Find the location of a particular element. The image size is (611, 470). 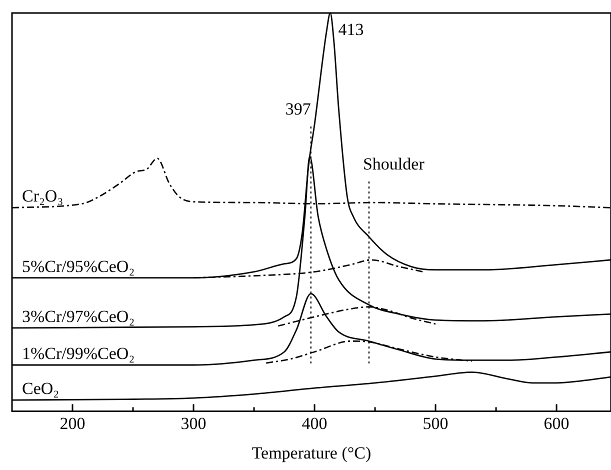

series-label: 1%Cr/99%CeO₂ is located at coordinates (78, 353).